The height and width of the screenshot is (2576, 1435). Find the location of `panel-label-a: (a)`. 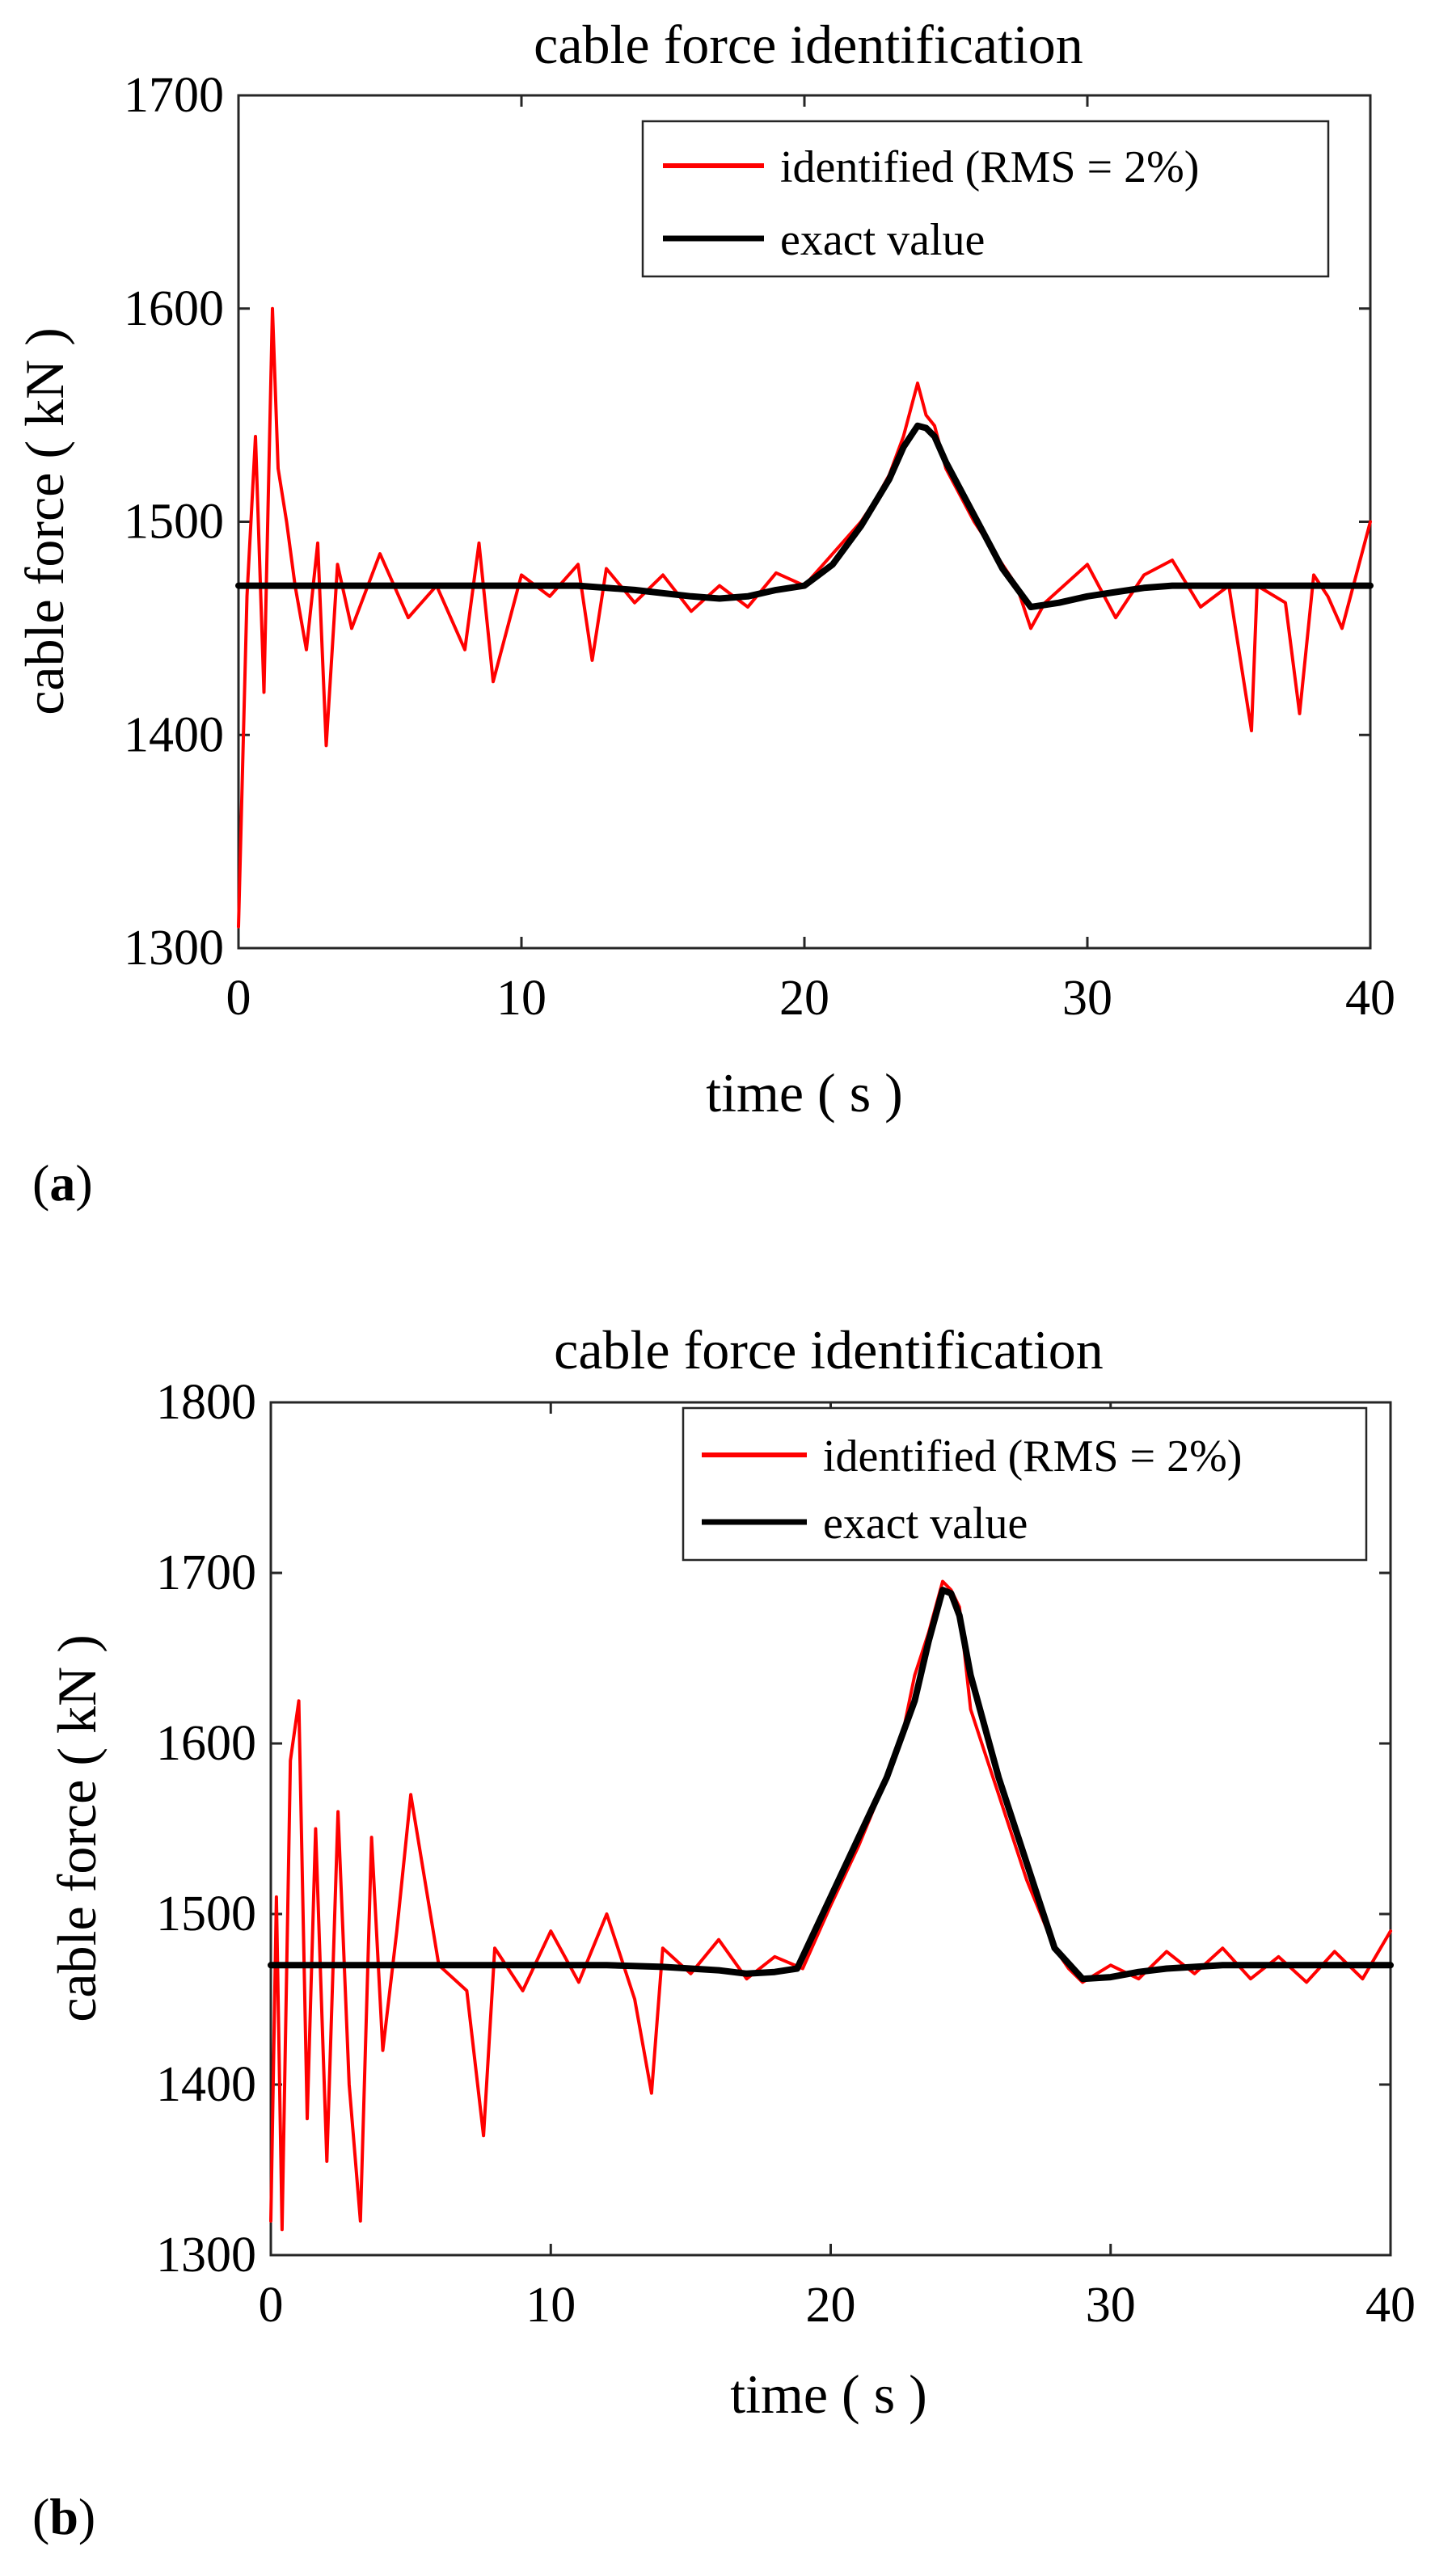

panel-label-a: (a) is located at coordinates (63, 1183).